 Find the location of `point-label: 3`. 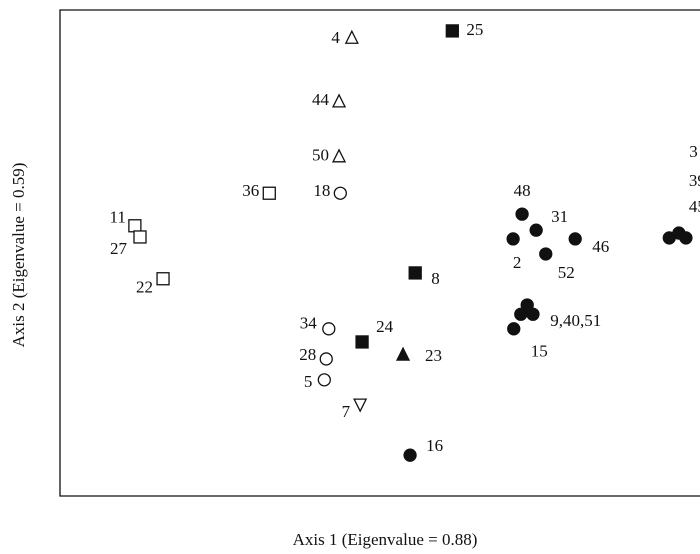

point-label: 3 is located at coordinates (693, 151).